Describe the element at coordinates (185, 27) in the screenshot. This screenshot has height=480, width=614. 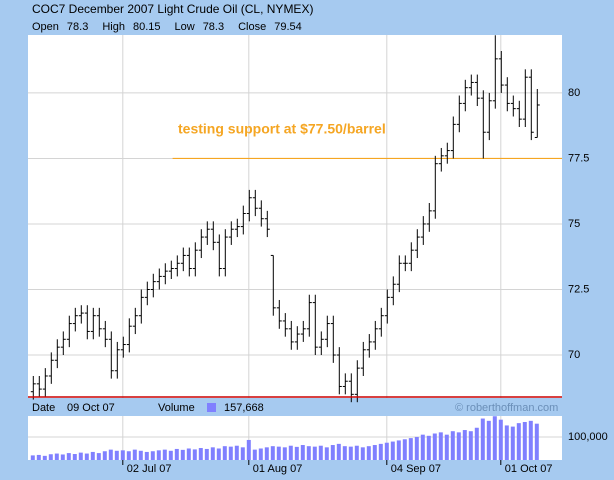
I see `ohlc-label: Low` at that location.